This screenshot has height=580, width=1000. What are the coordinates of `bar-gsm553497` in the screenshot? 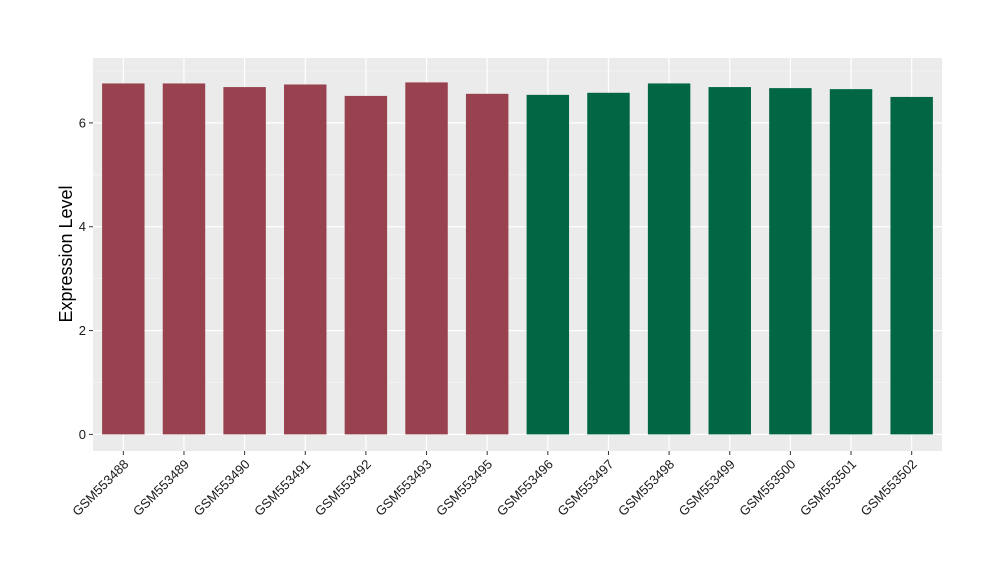 It's located at (608, 263).